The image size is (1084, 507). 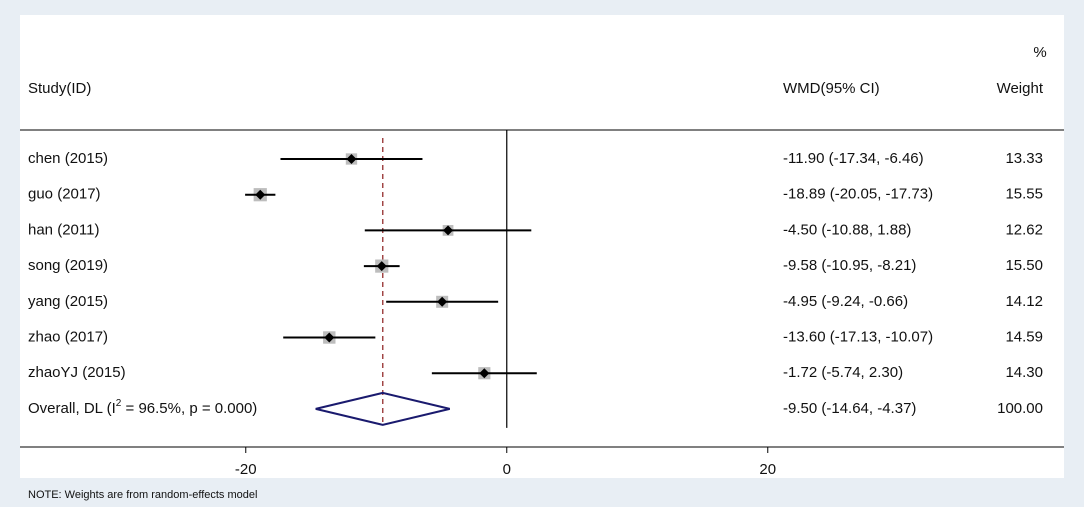 I want to click on effect-header: WMD(95% CI), so click(x=831, y=88).